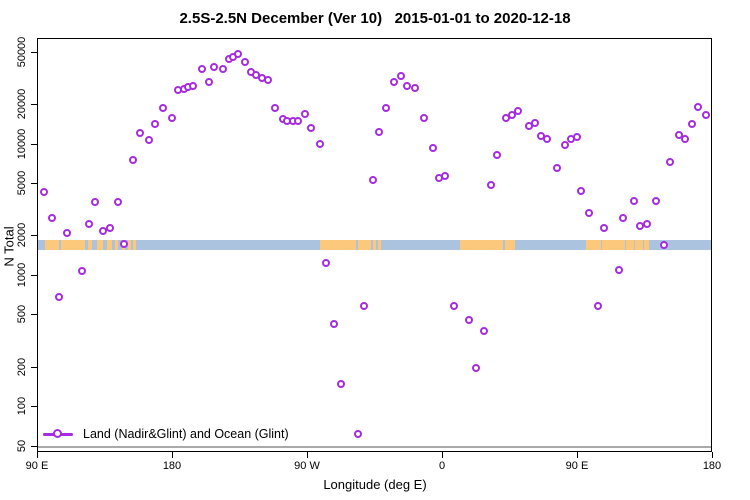  I want to click on y-tick-label: 100, so click(22, 406).